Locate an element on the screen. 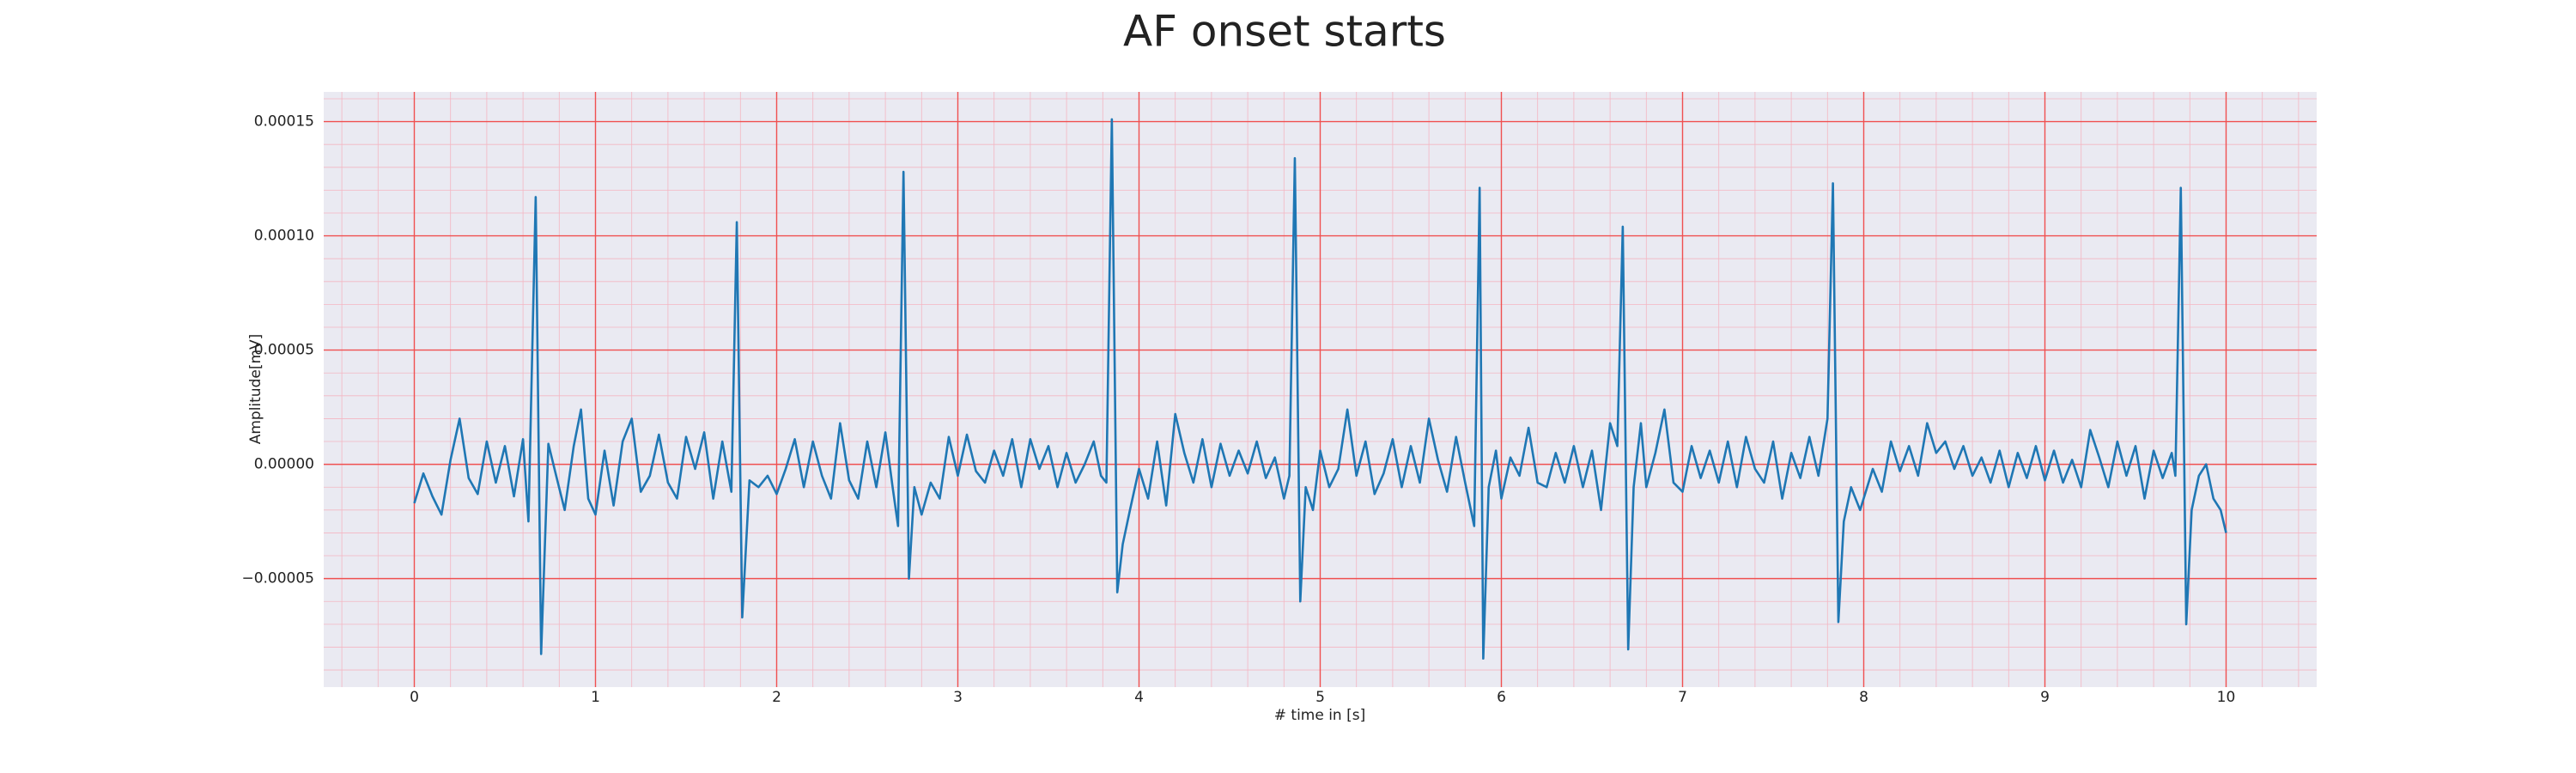 This screenshot has height=773, width=2576. x-tick-label: 6 is located at coordinates (1502, 697).